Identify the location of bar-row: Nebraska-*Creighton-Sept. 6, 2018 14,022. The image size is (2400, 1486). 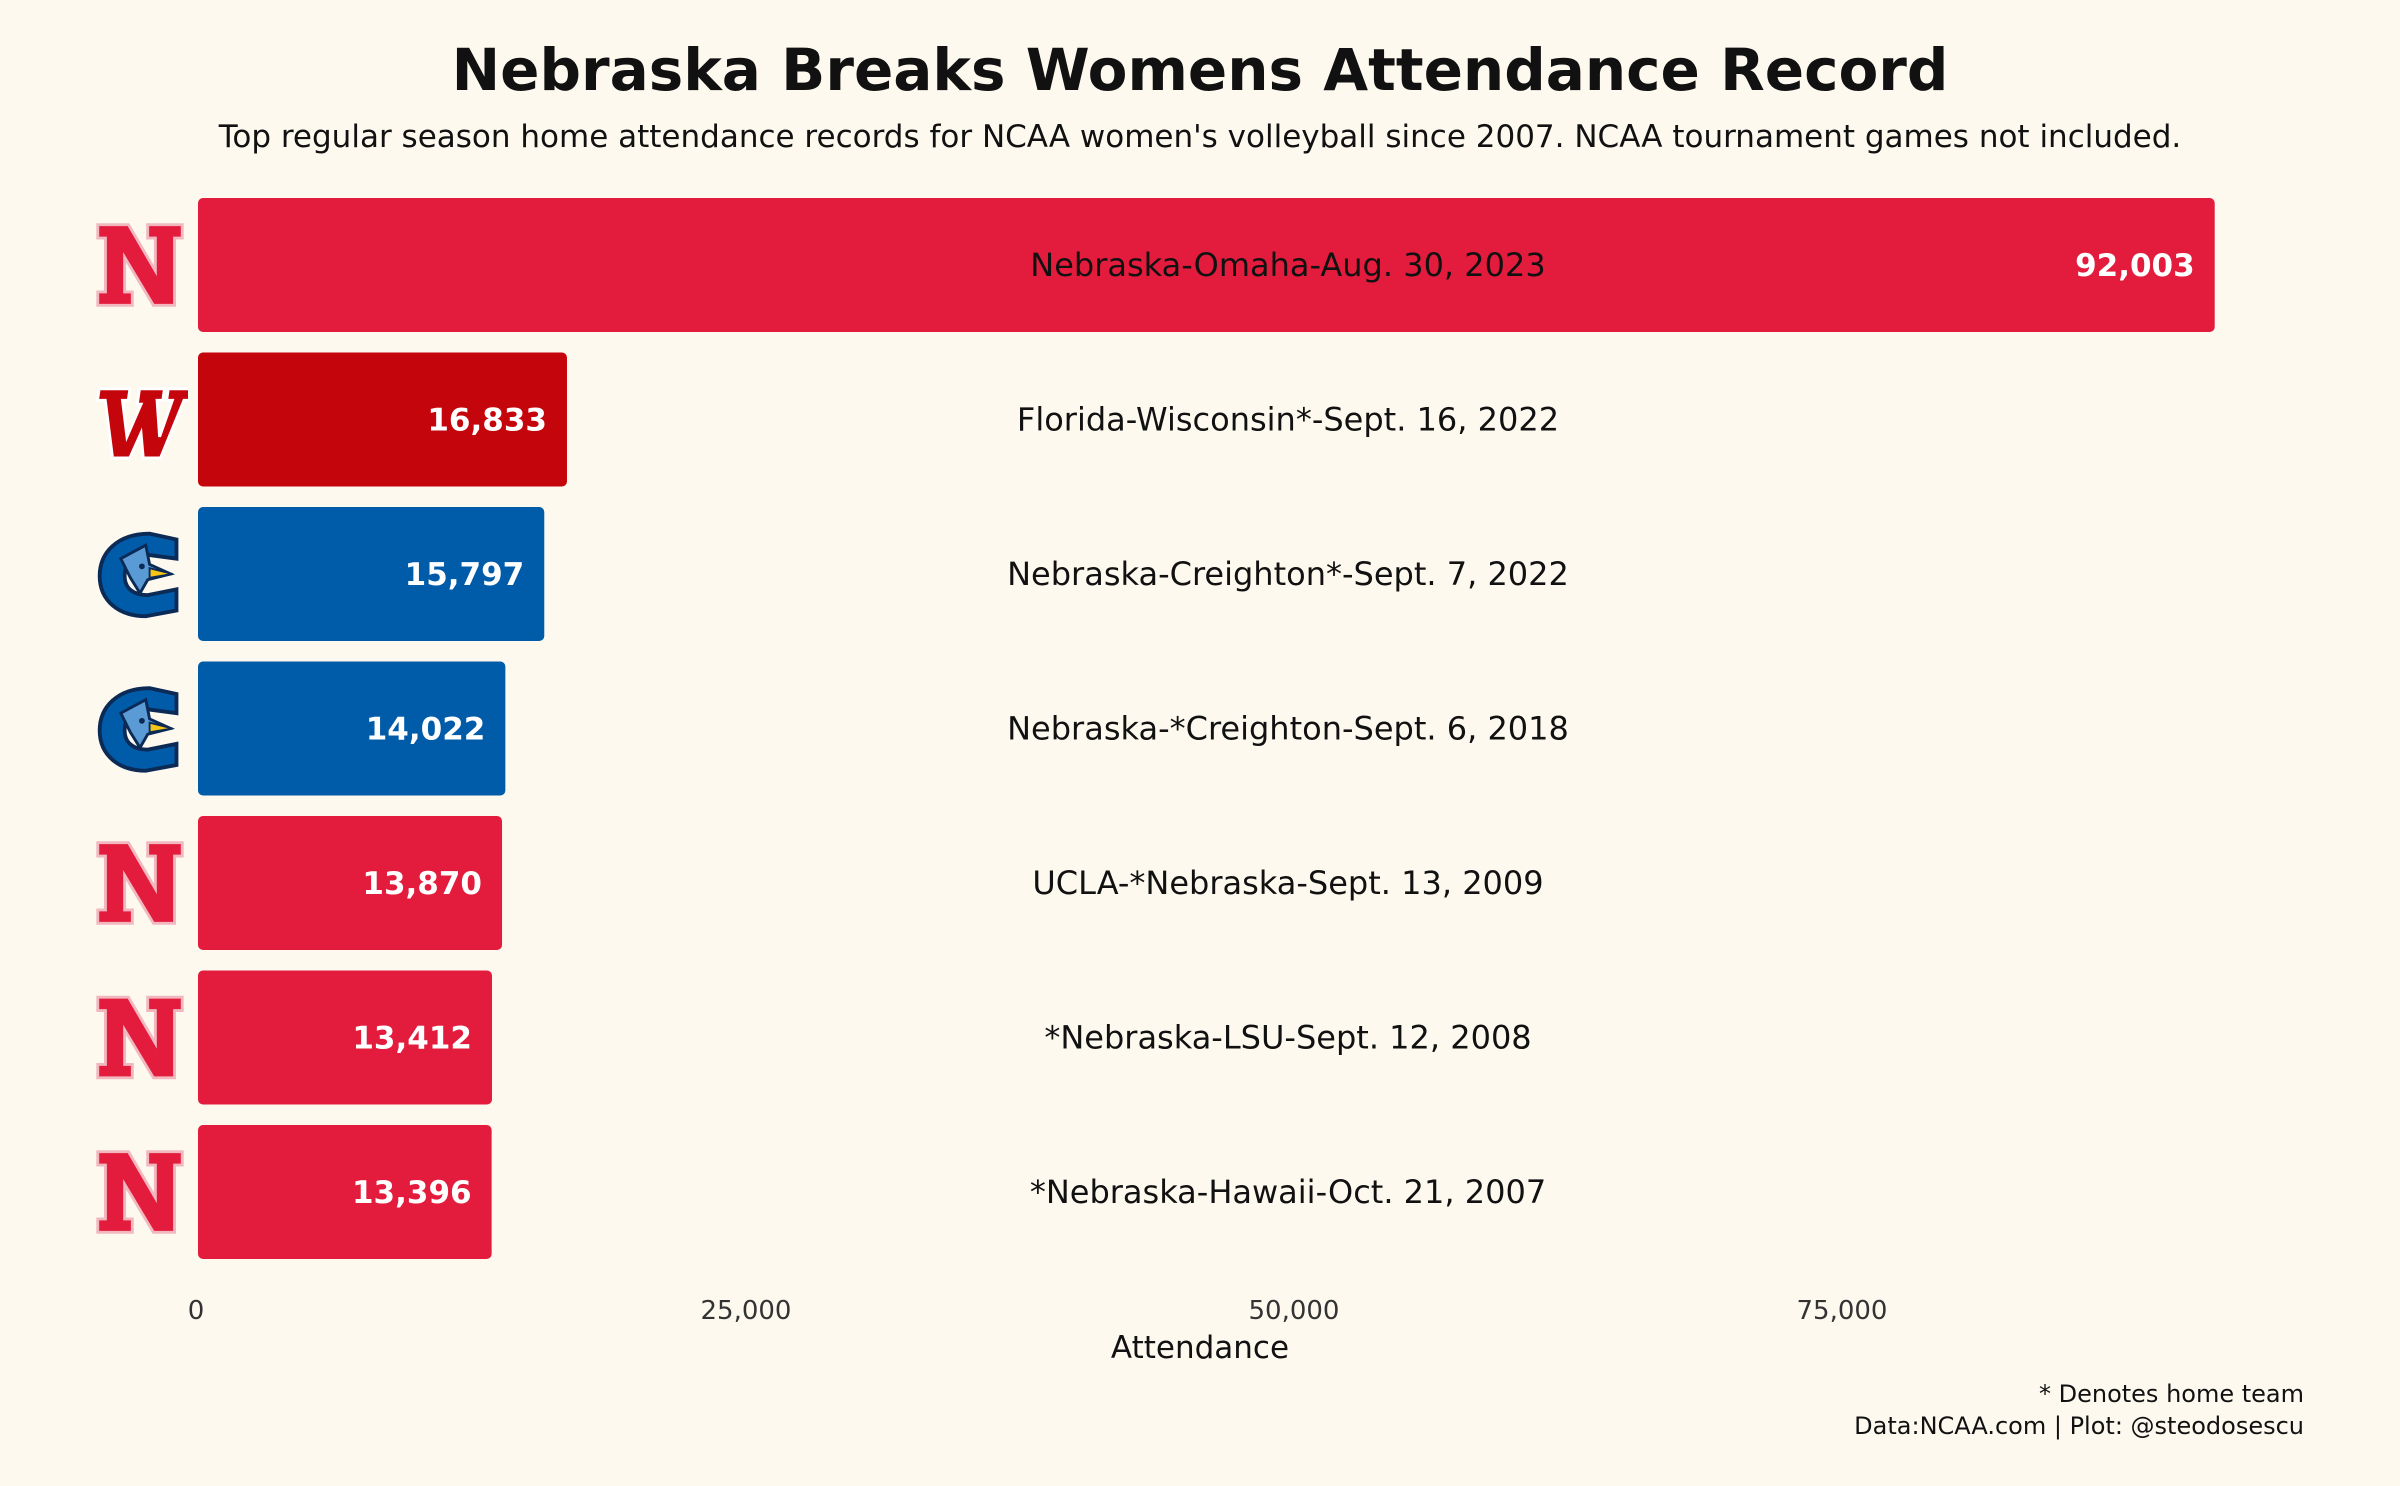
(833, 728).